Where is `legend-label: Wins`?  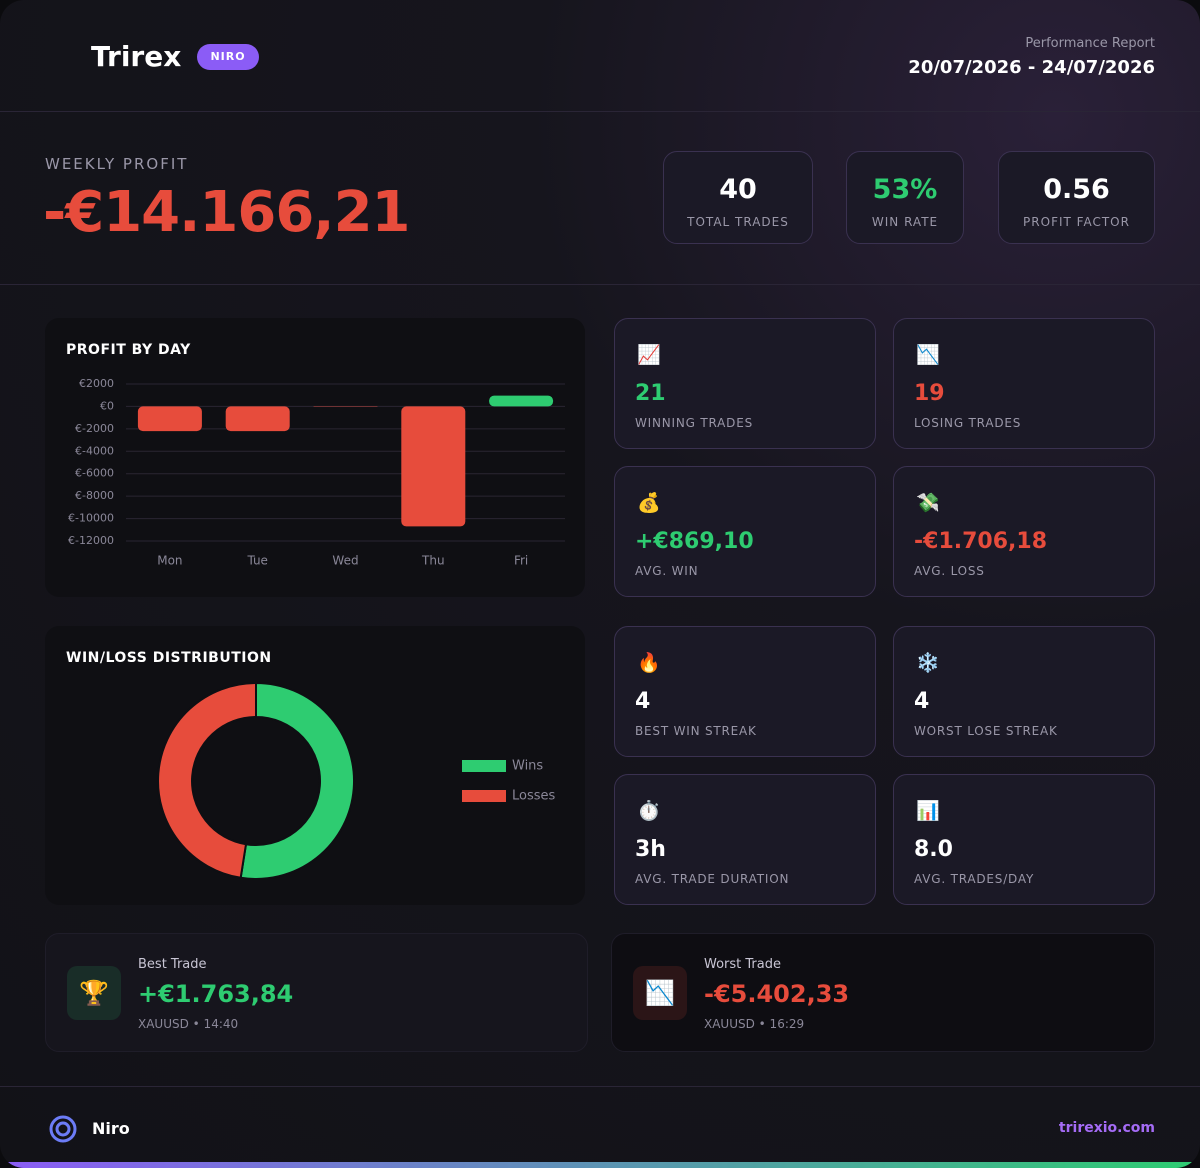
legend-label: Wins is located at coordinates (527, 766).